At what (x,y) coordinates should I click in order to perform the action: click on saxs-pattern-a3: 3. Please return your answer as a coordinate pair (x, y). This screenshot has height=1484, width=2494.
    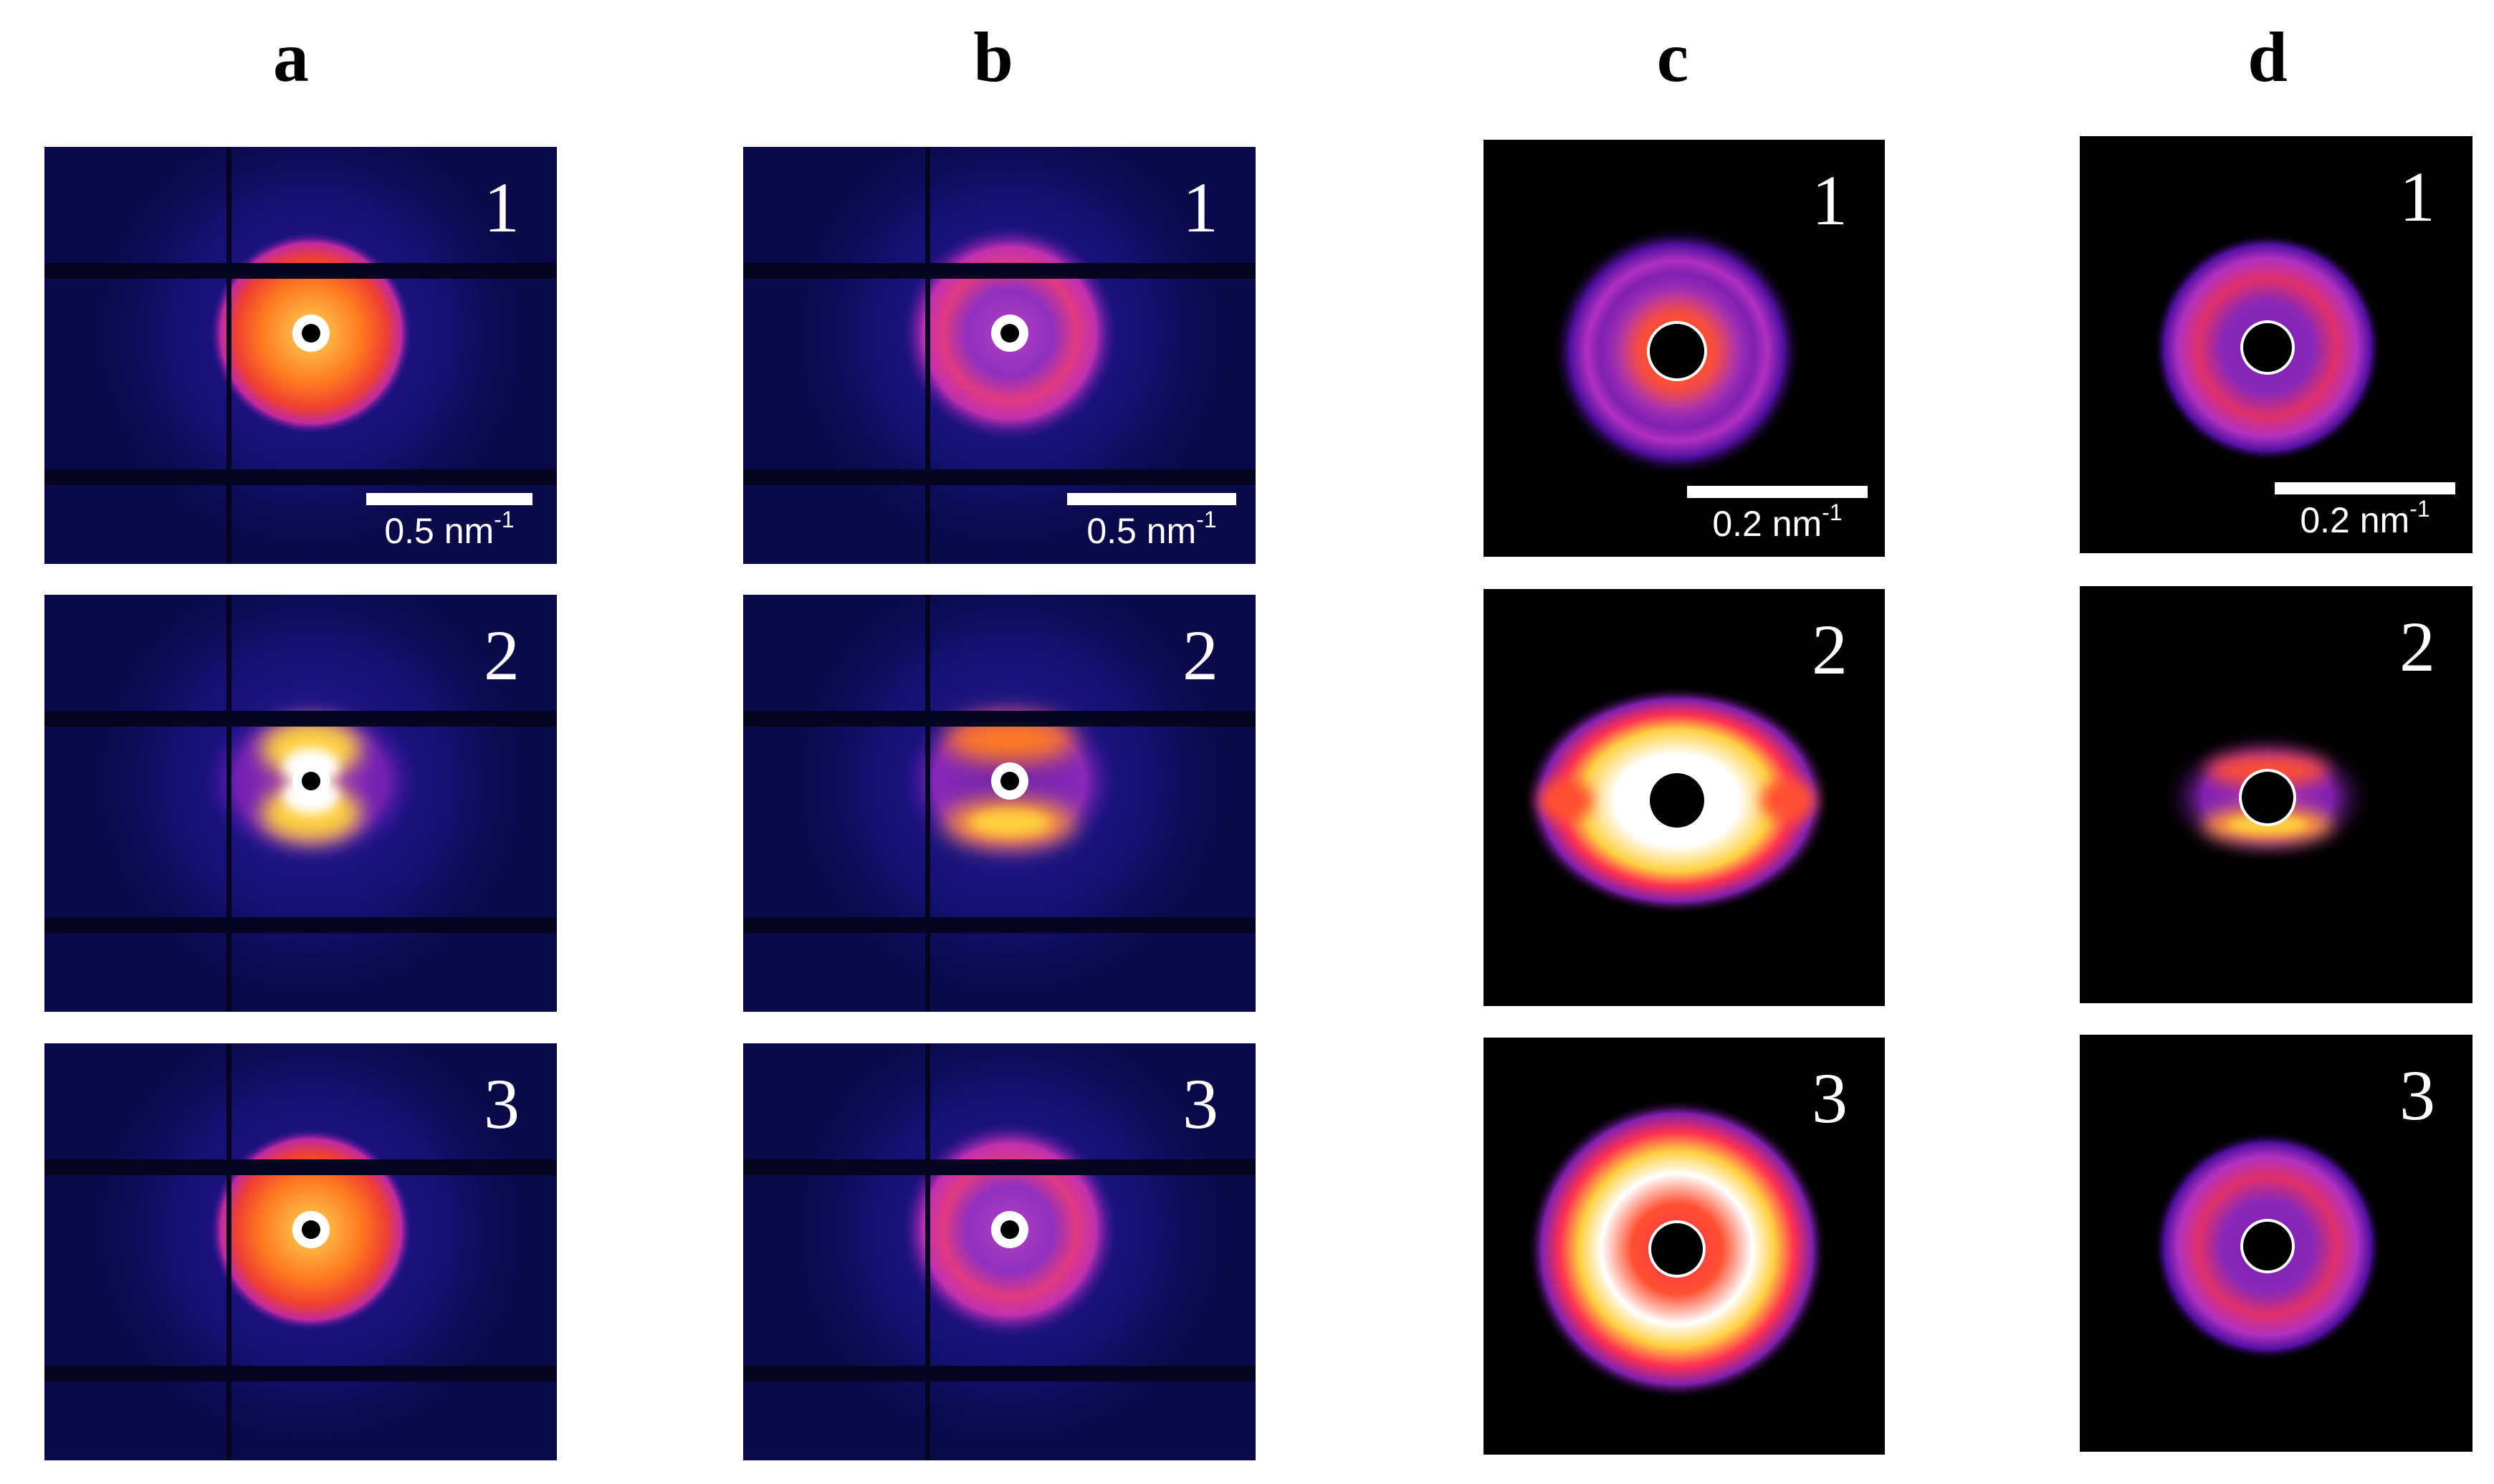
    Looking at the image, I should click on (300, 1251).